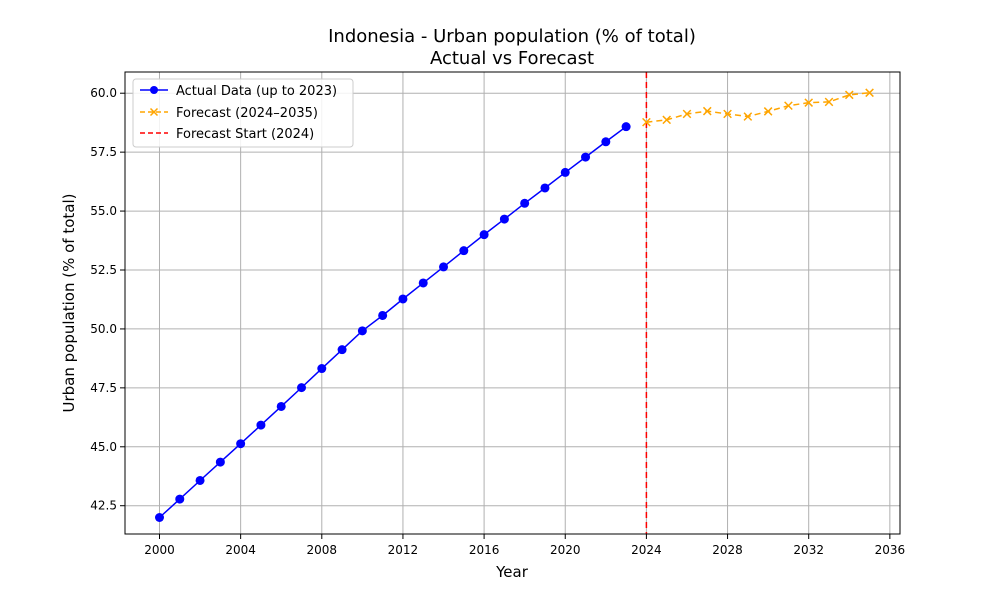 The image size is (1000, 600). Describe the element at coordinates (154, 90) in the screenshot. I see `legend-marker-actual` at that location.